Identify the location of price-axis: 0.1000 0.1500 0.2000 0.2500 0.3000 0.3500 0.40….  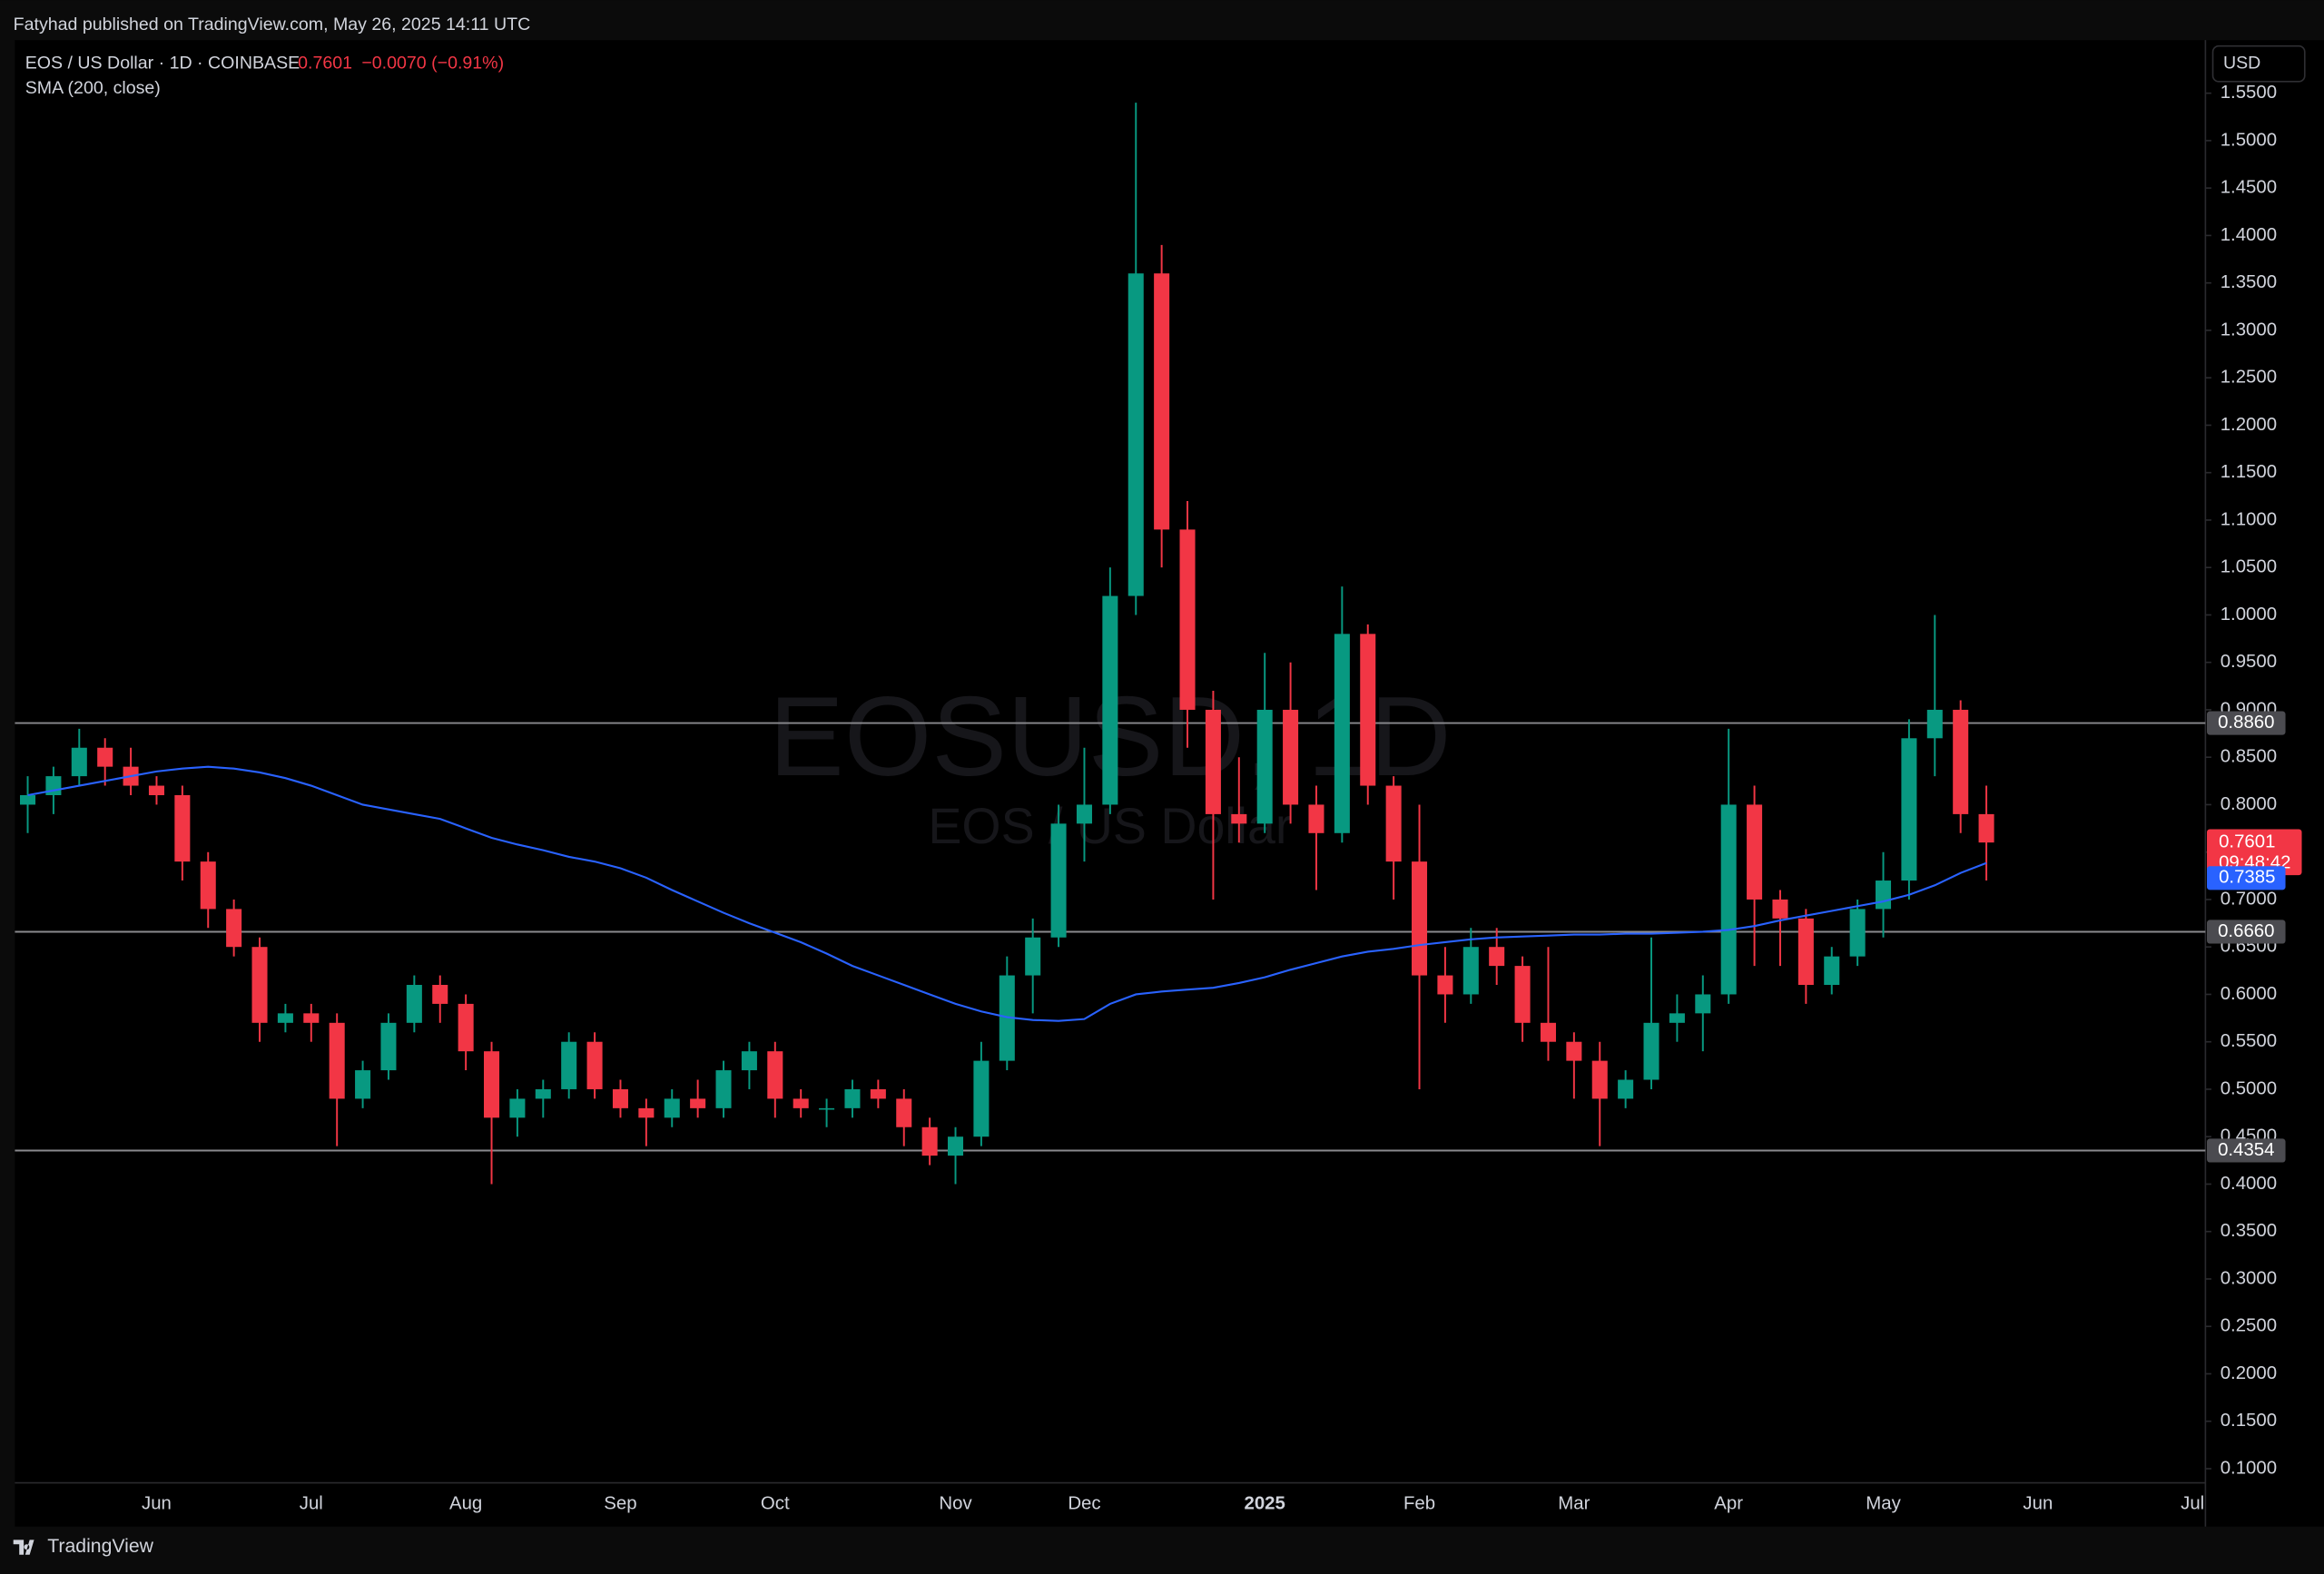
(2253, 780).